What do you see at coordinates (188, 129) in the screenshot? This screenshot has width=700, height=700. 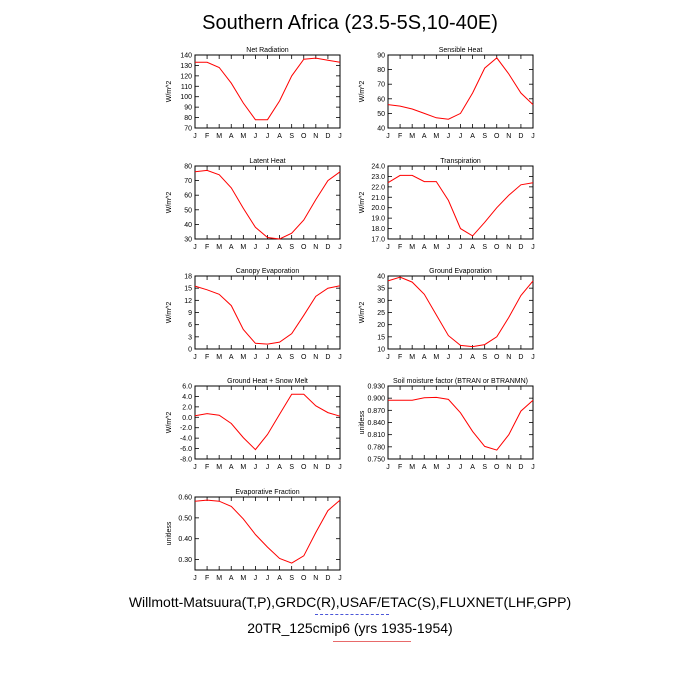 I see `chart-net-radiation-ytick-label: 70` at bounding box center [188, 129].